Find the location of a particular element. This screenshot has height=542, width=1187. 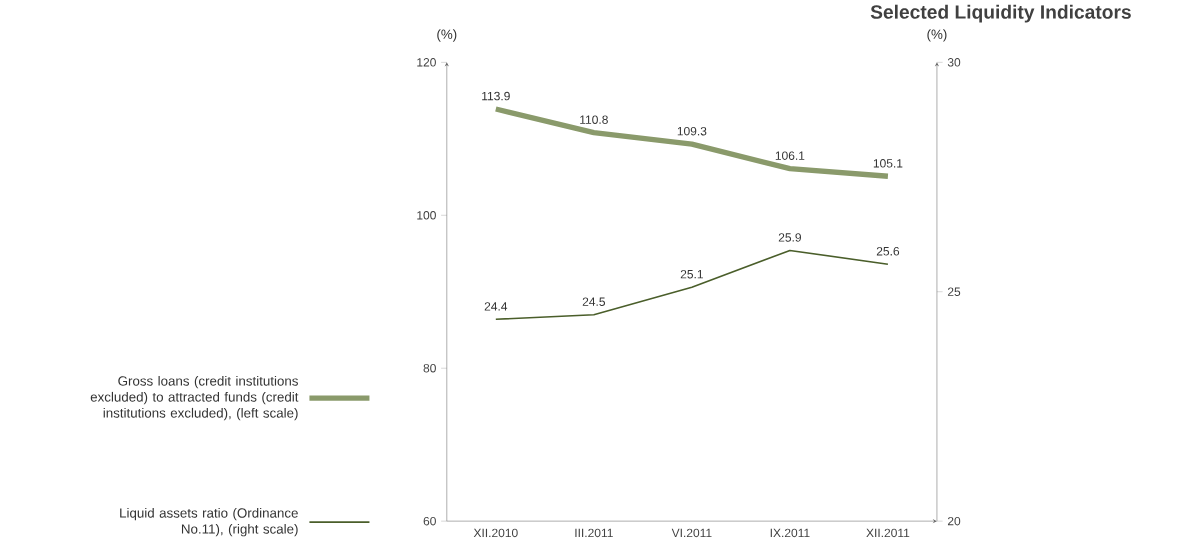

y2-tick-label: 30 is located at coordinates (954, 62).